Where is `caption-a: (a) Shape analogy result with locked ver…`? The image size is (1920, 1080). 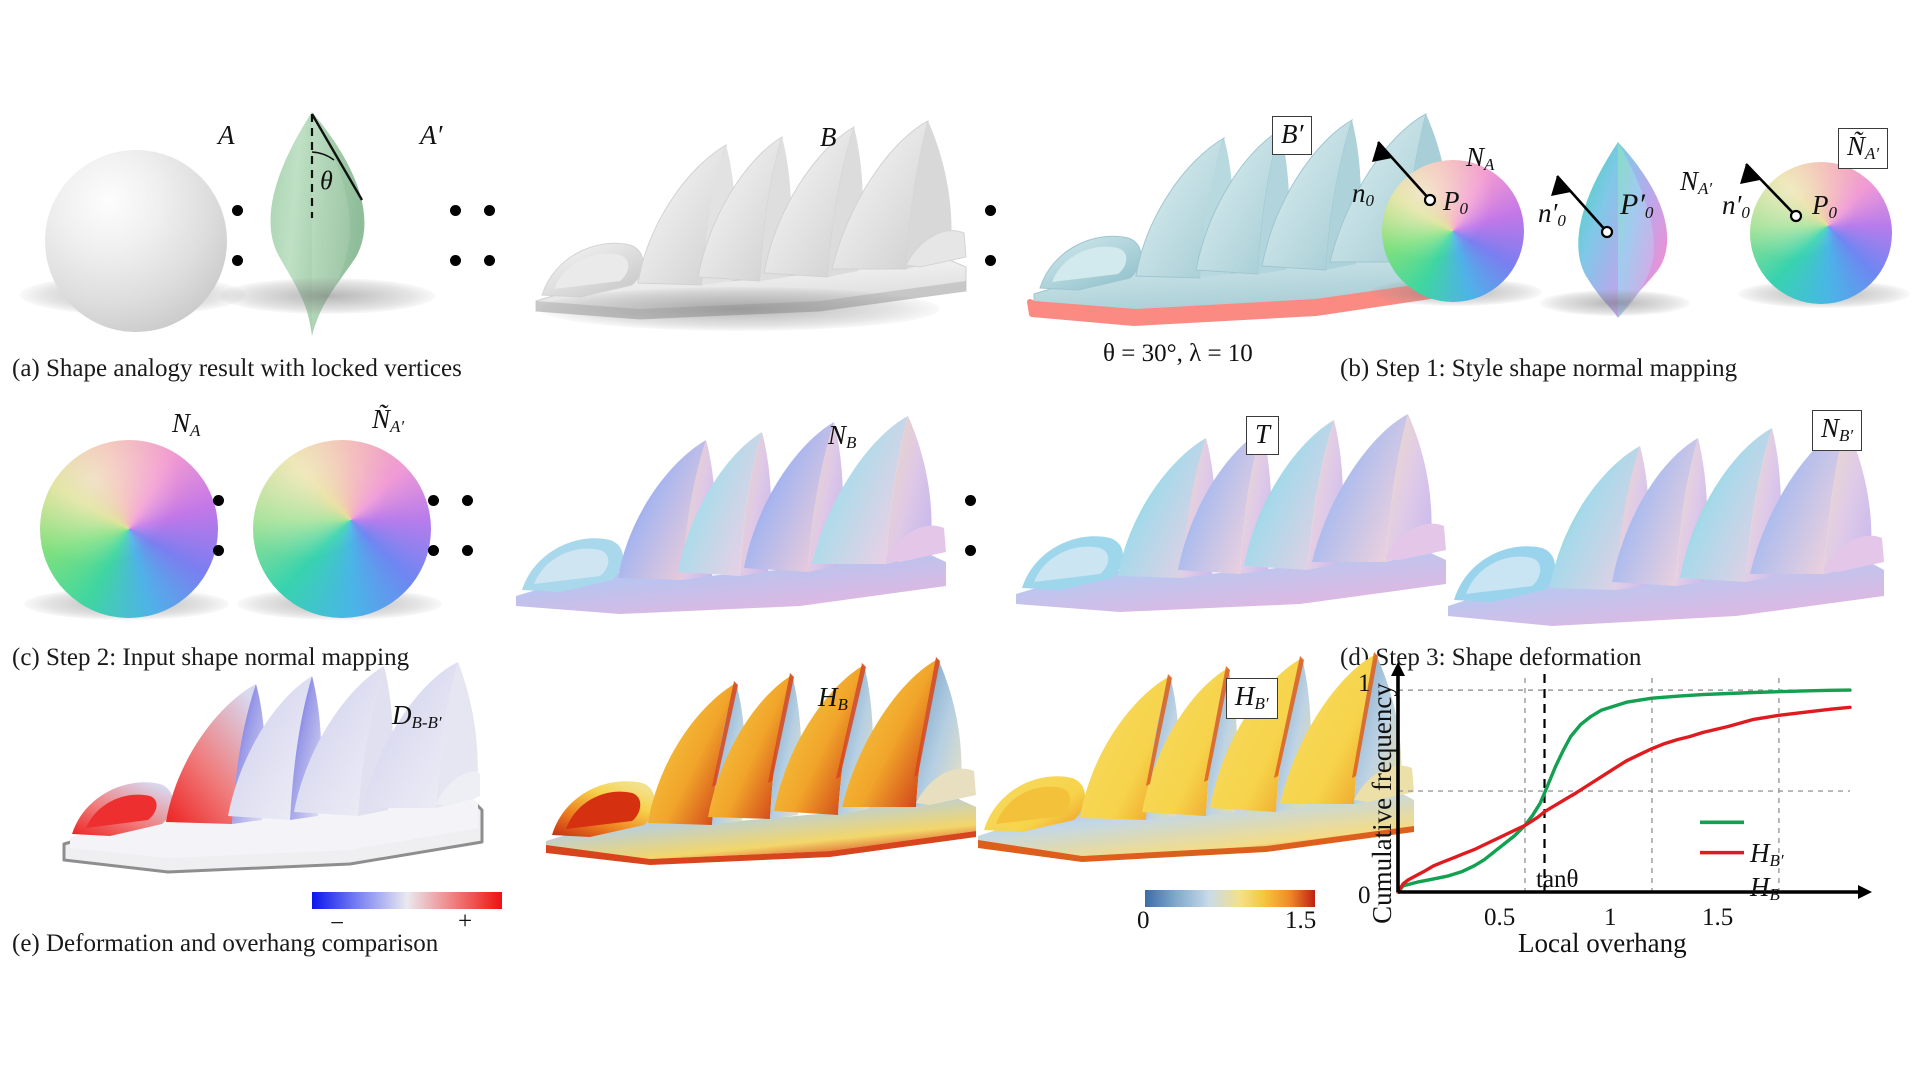
caption-a: (a) Shape analogy result with locked ver… is located at coordinates (237, 368).